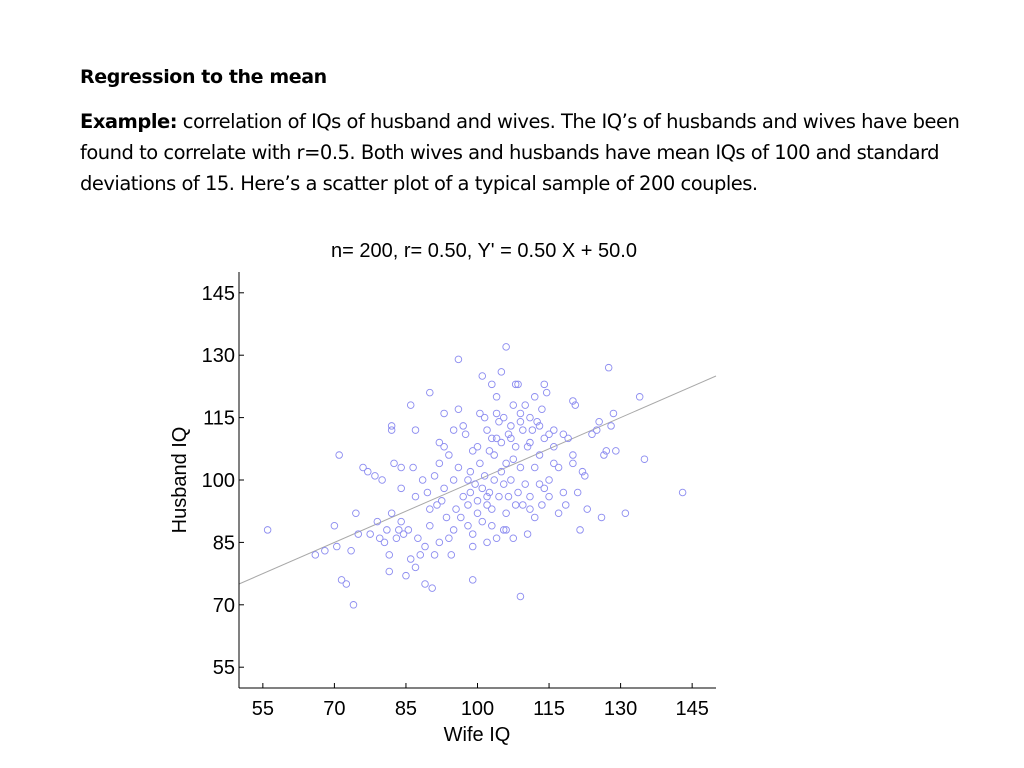  What do you see at coordinates (691, 709) in the screenshot?
I see `x-tick-label: 145` at bounding box center [691, 709].